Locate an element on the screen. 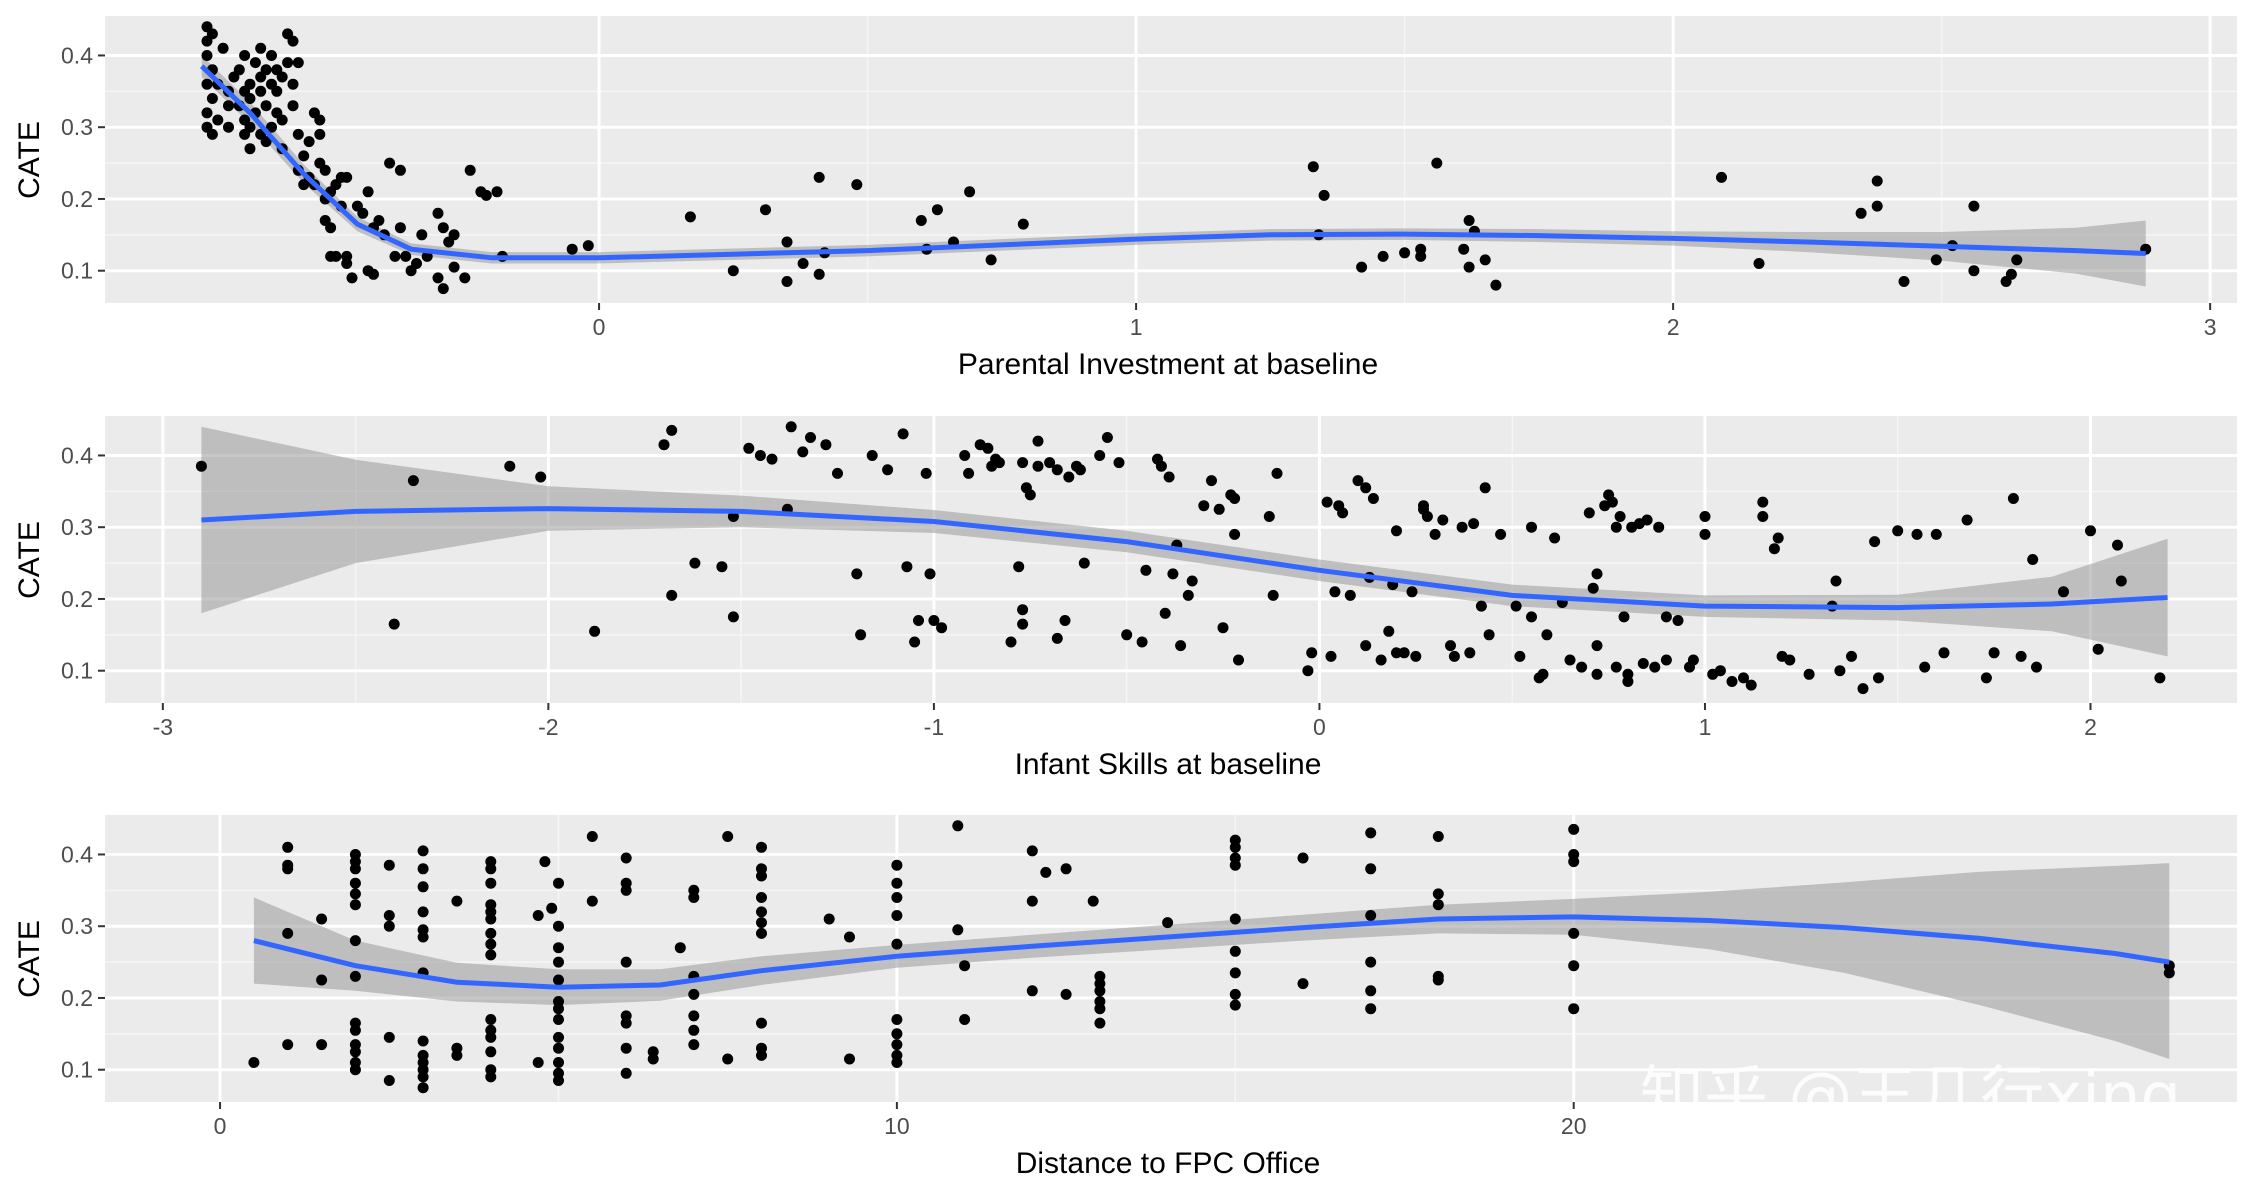 The width and height of the screenshot is (2248, 1199). y-axis-title: CATE is located at coordinates (29, 560).